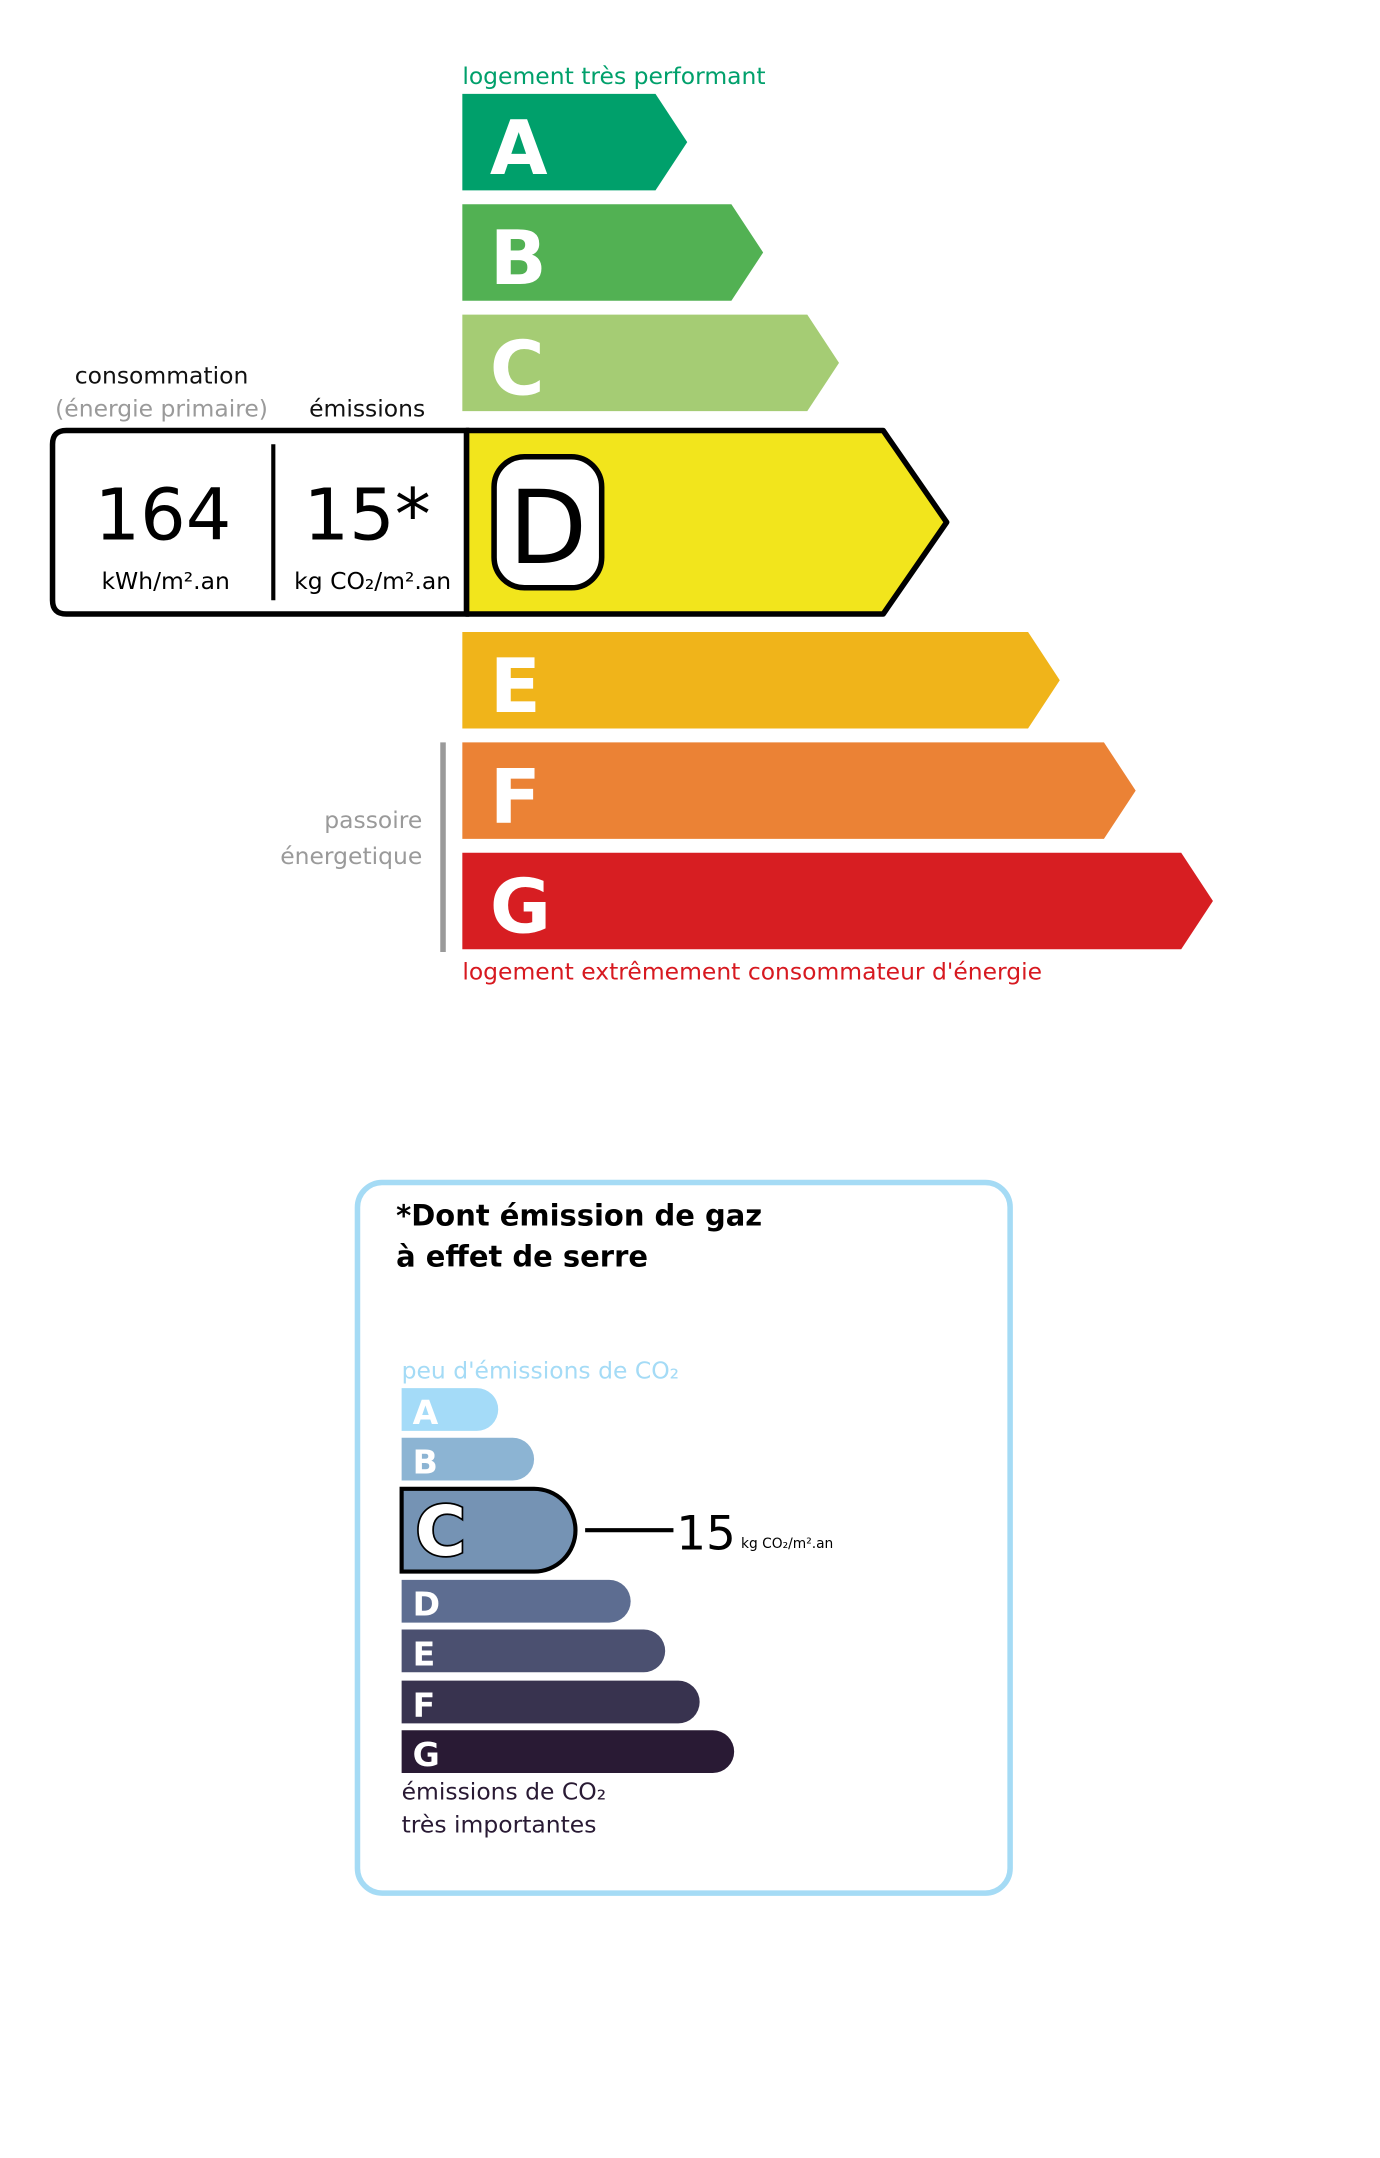  What do you see at coordinates (706, 522) in the screenshot?
I see `energy-class-d: D` at bounding box center [706, 522].